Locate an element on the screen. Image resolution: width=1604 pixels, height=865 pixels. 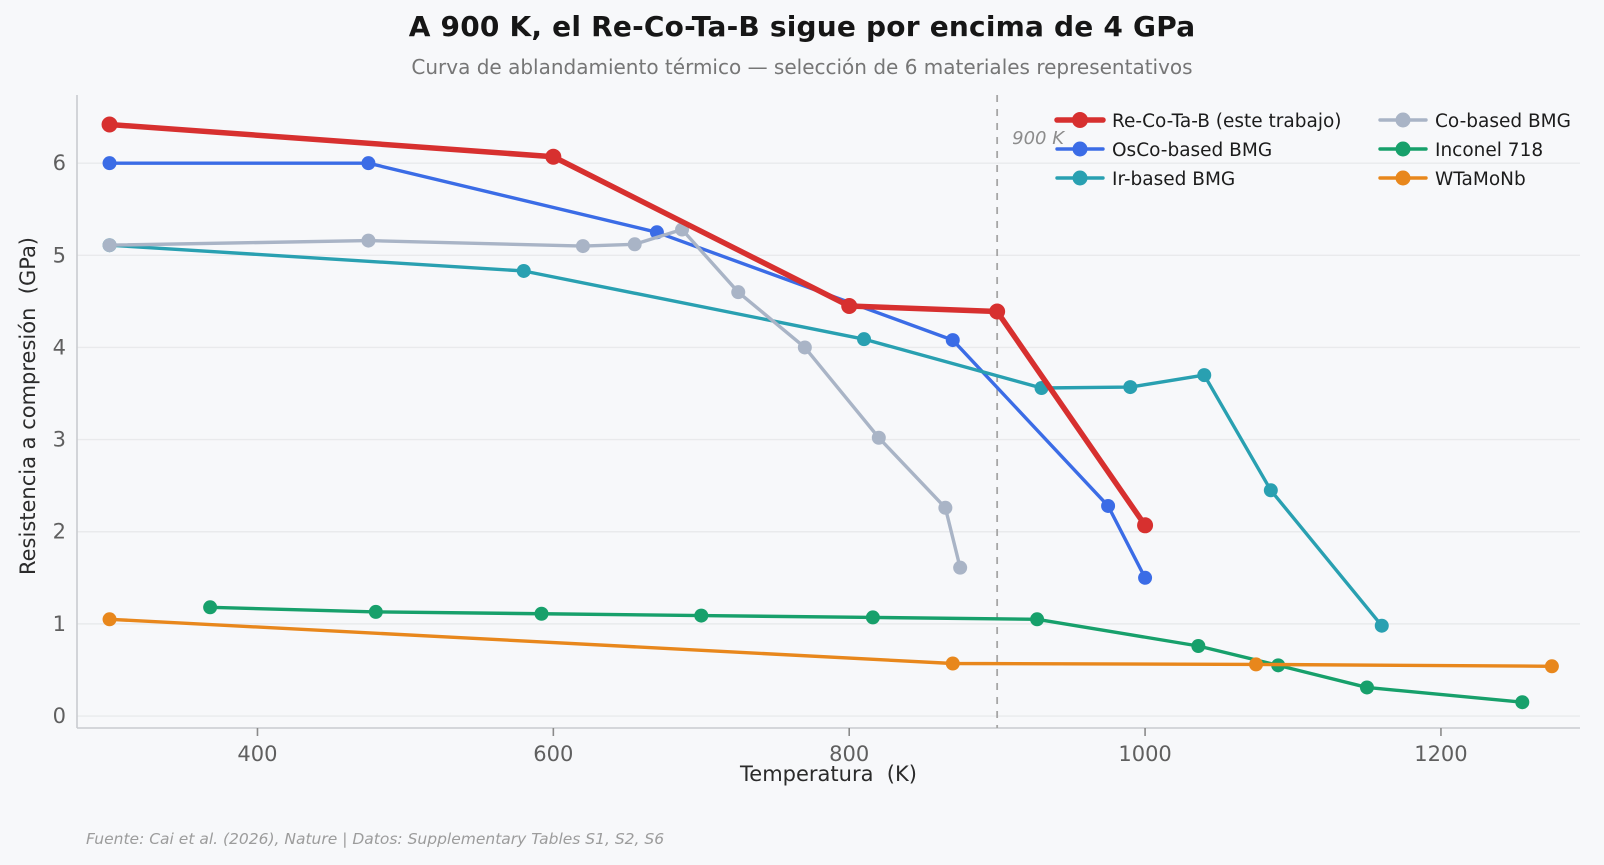
legend-item: Ir-based BMG is located at coordinates (1145, 179).